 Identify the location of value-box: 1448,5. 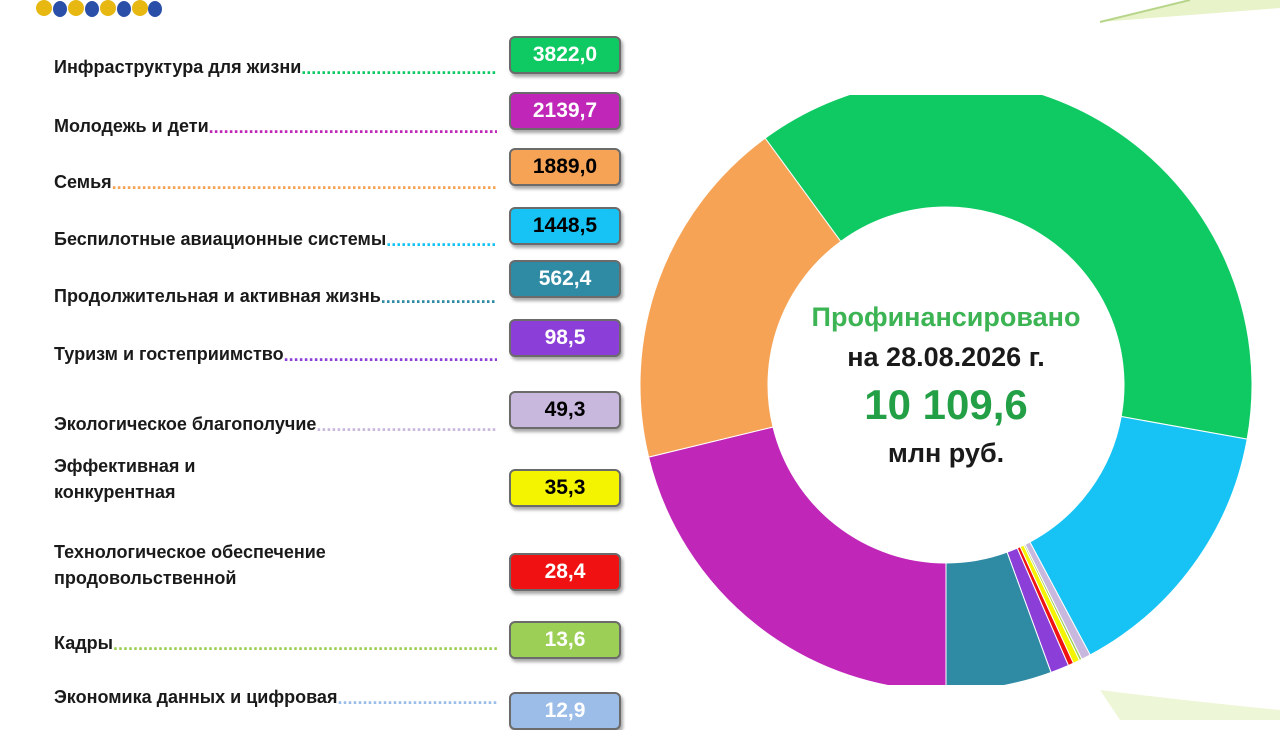
(565, 226).